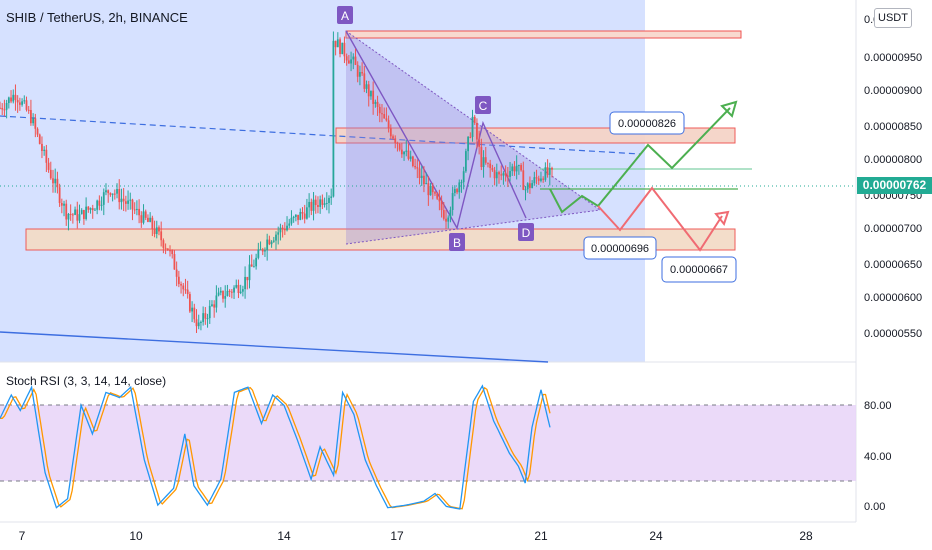  Describe the element at coordinates (647, 123) in the screenshot. I see `price-callout-826: 0.00000826` at that location.